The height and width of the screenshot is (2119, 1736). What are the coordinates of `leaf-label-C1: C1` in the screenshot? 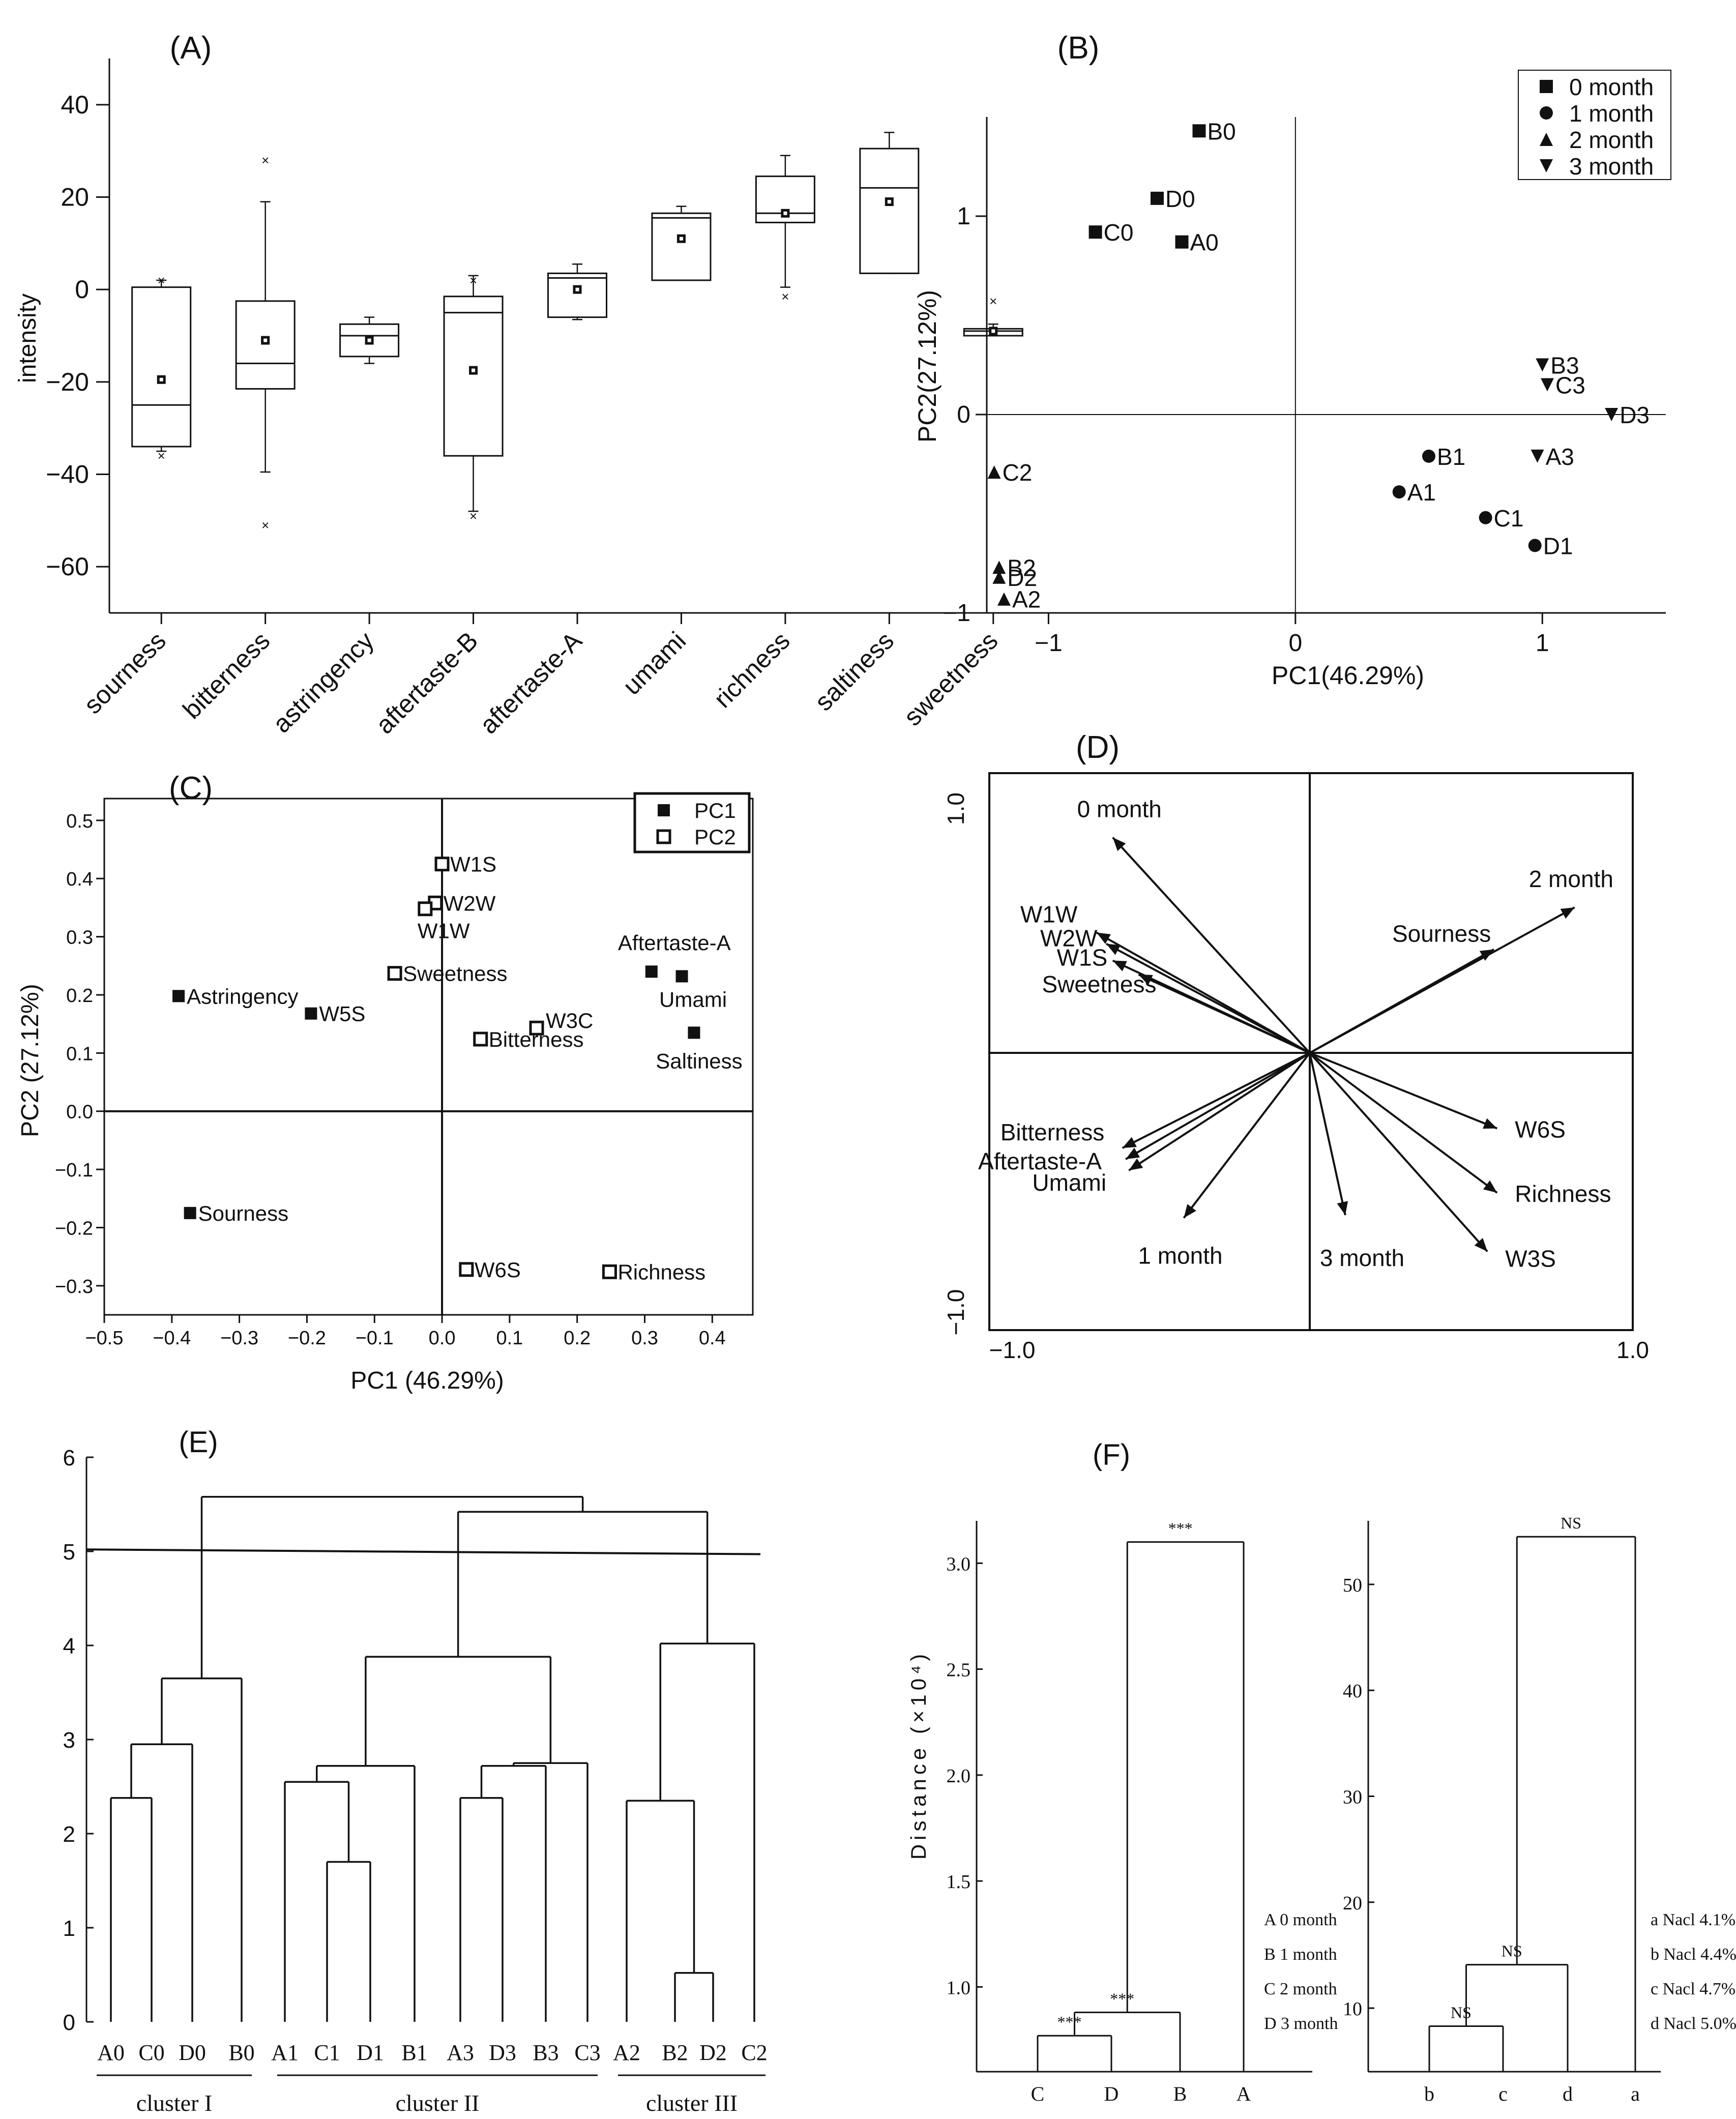 It's located at (327, 2052).